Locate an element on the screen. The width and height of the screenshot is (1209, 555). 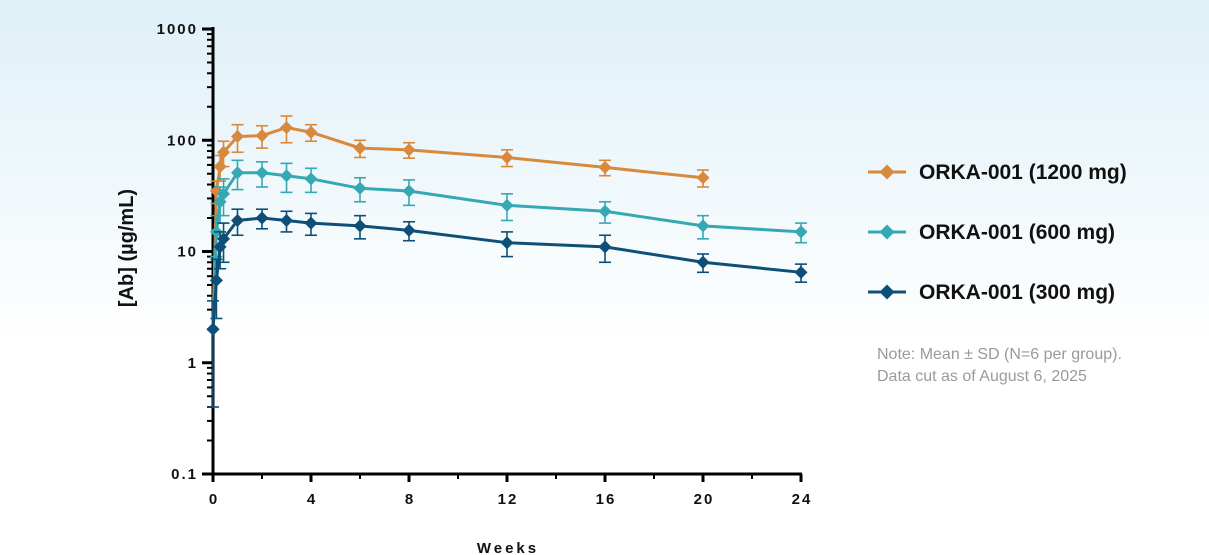
legend-item-2: ORKA-001 (300 mg) is located at coordinates (991, 292).